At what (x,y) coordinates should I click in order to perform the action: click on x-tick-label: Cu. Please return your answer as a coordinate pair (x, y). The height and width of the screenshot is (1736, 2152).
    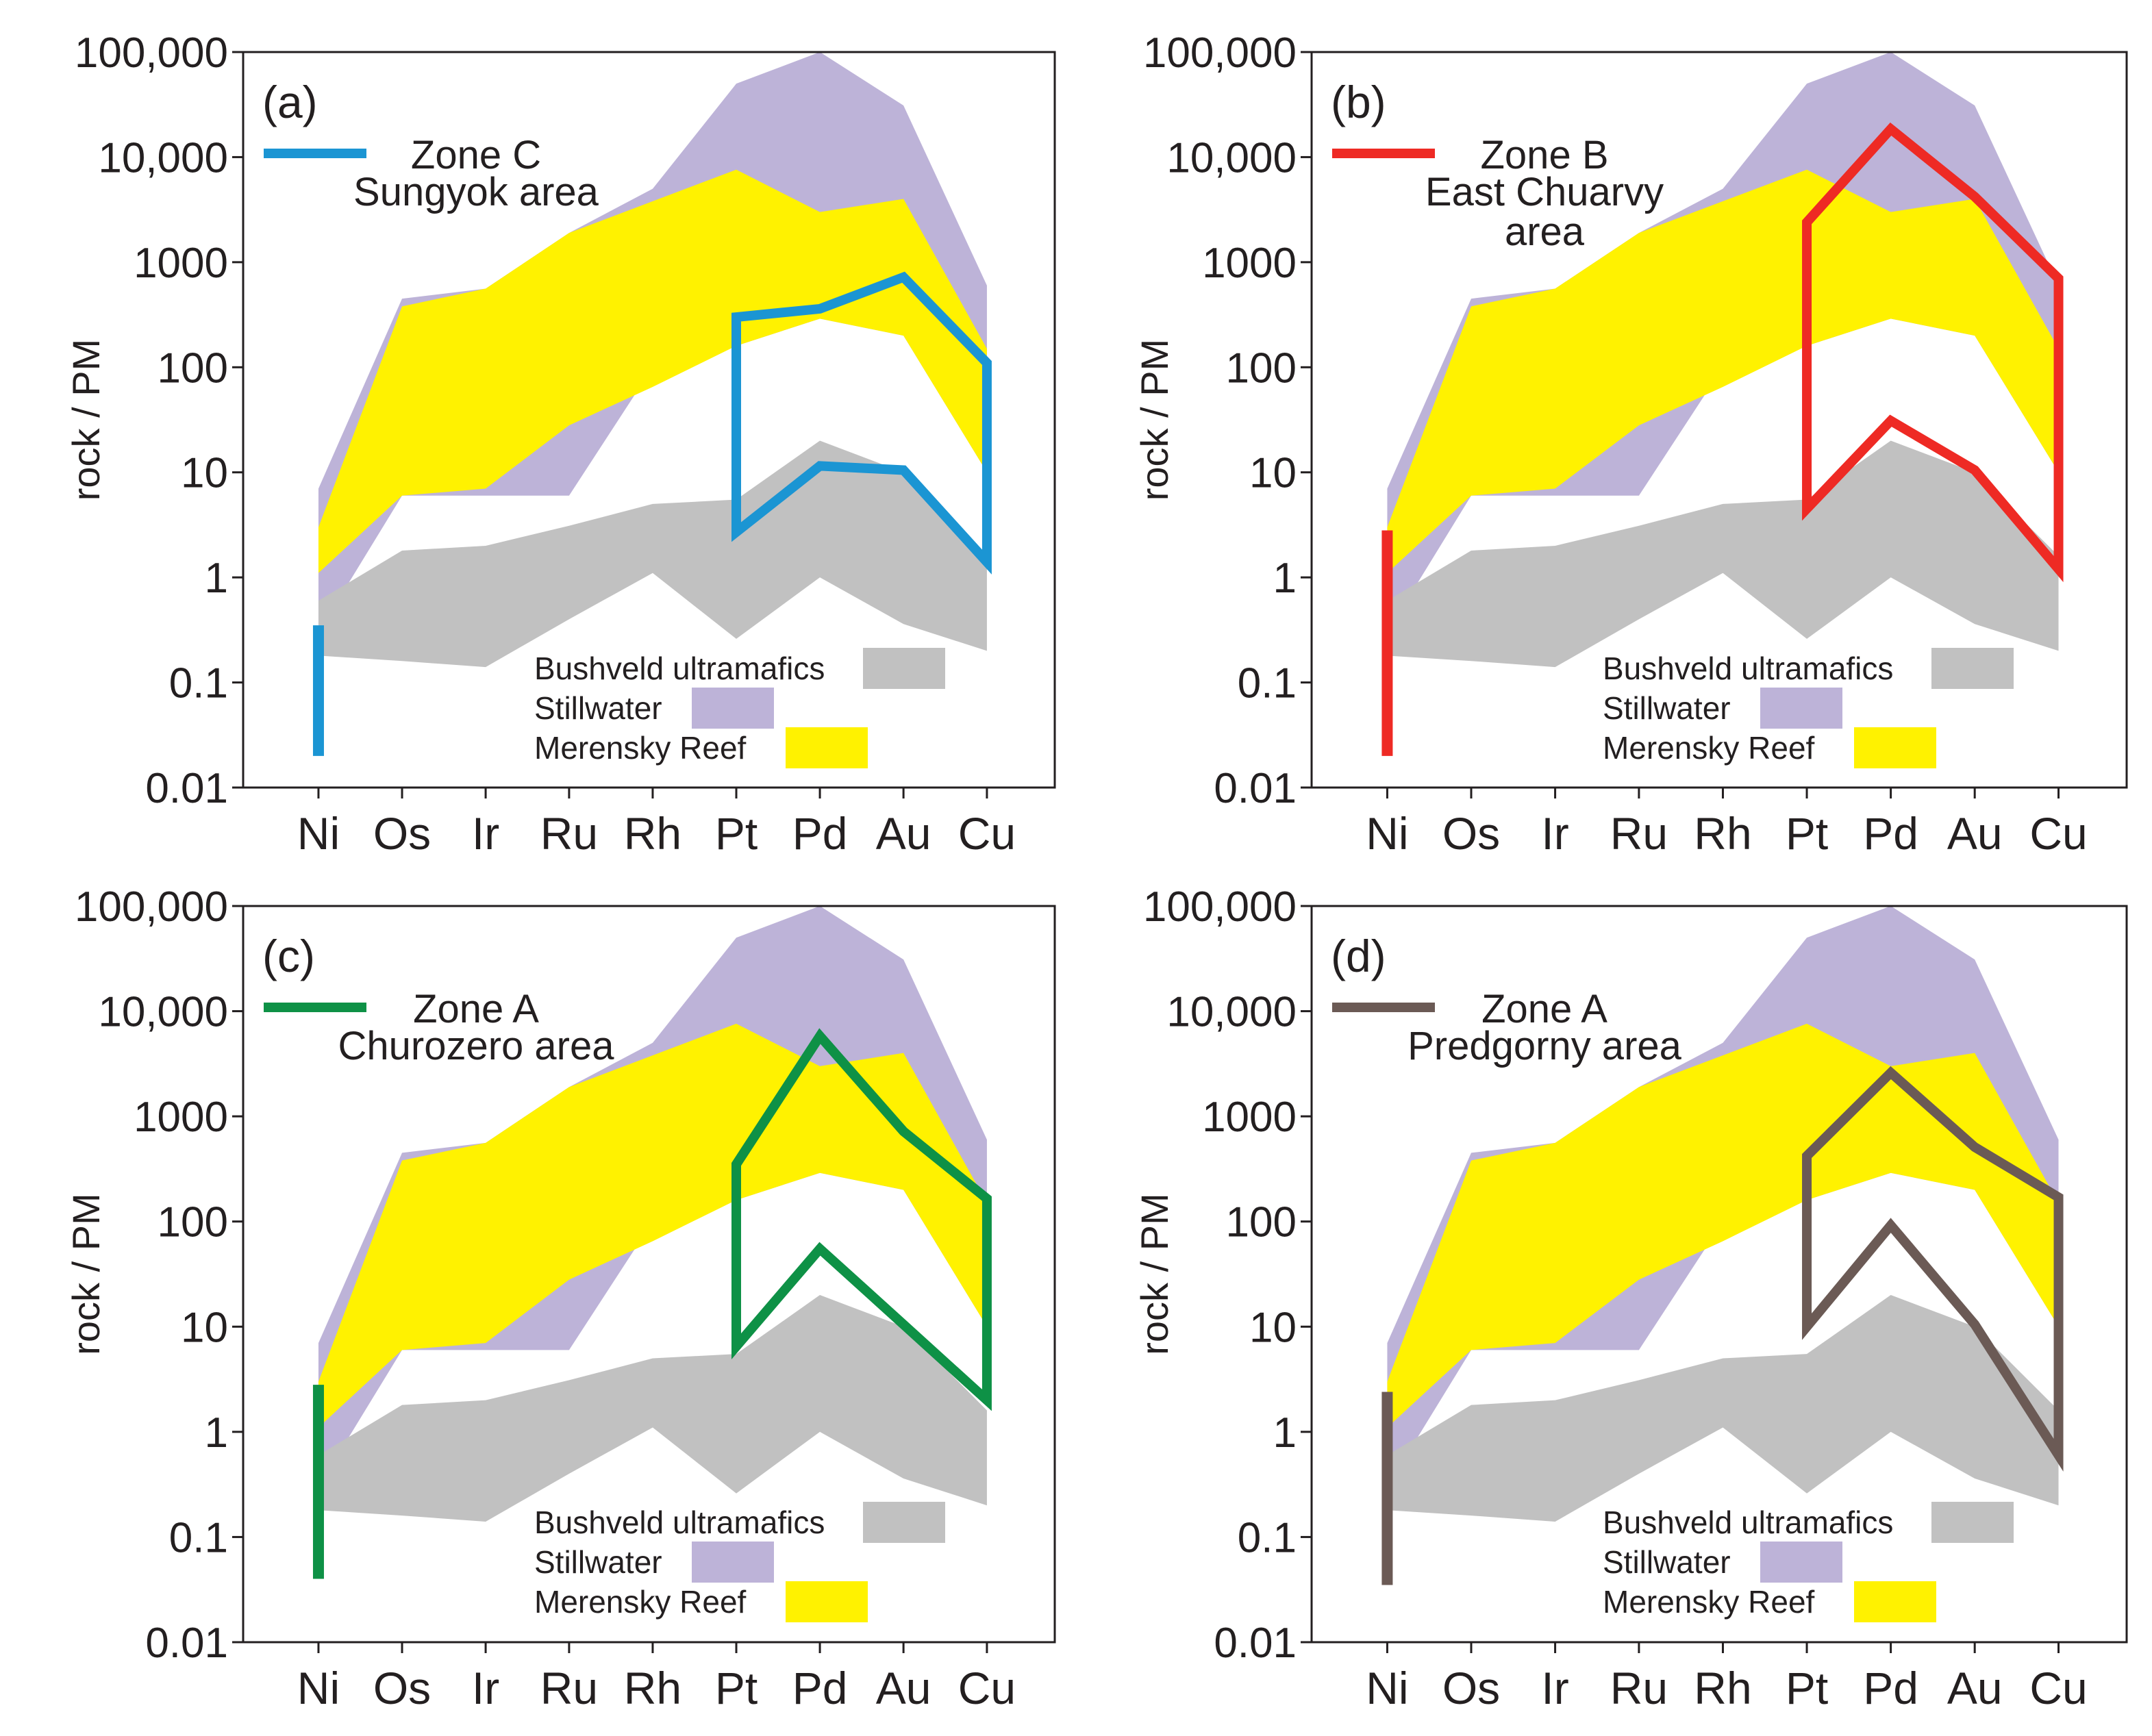
    Looking at the image, I should click on (987, 1688).